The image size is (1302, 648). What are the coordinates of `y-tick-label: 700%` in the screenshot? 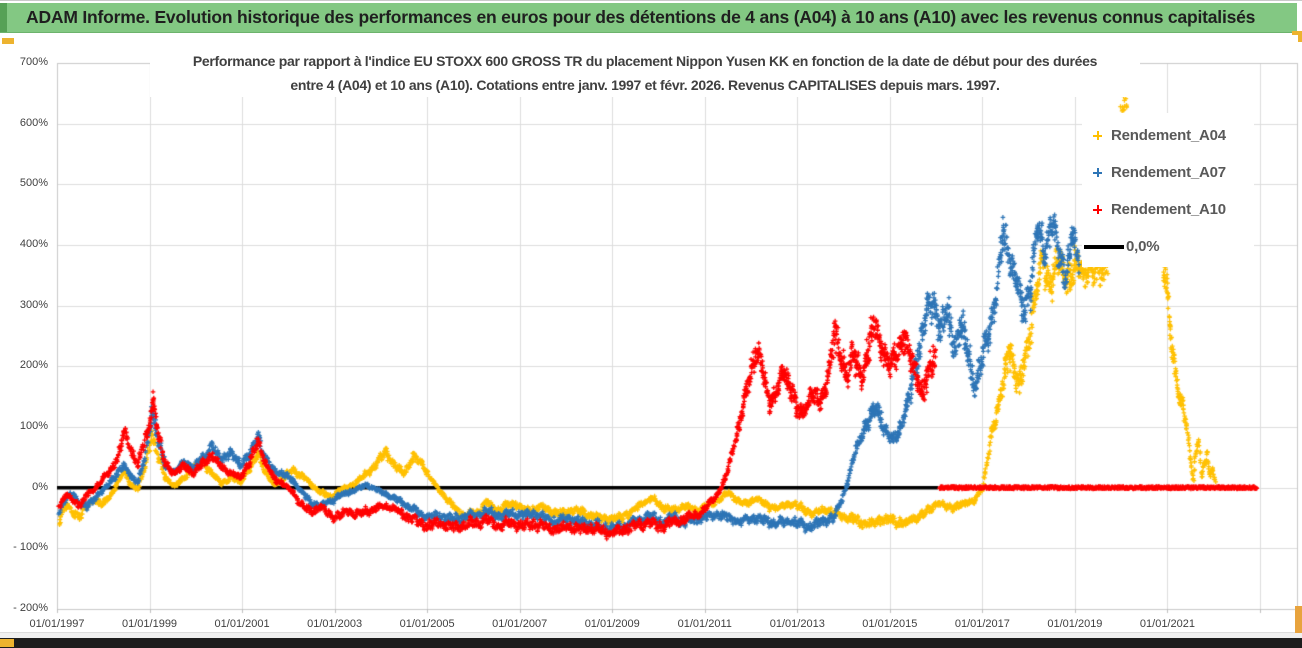 It's located at (33, 62).